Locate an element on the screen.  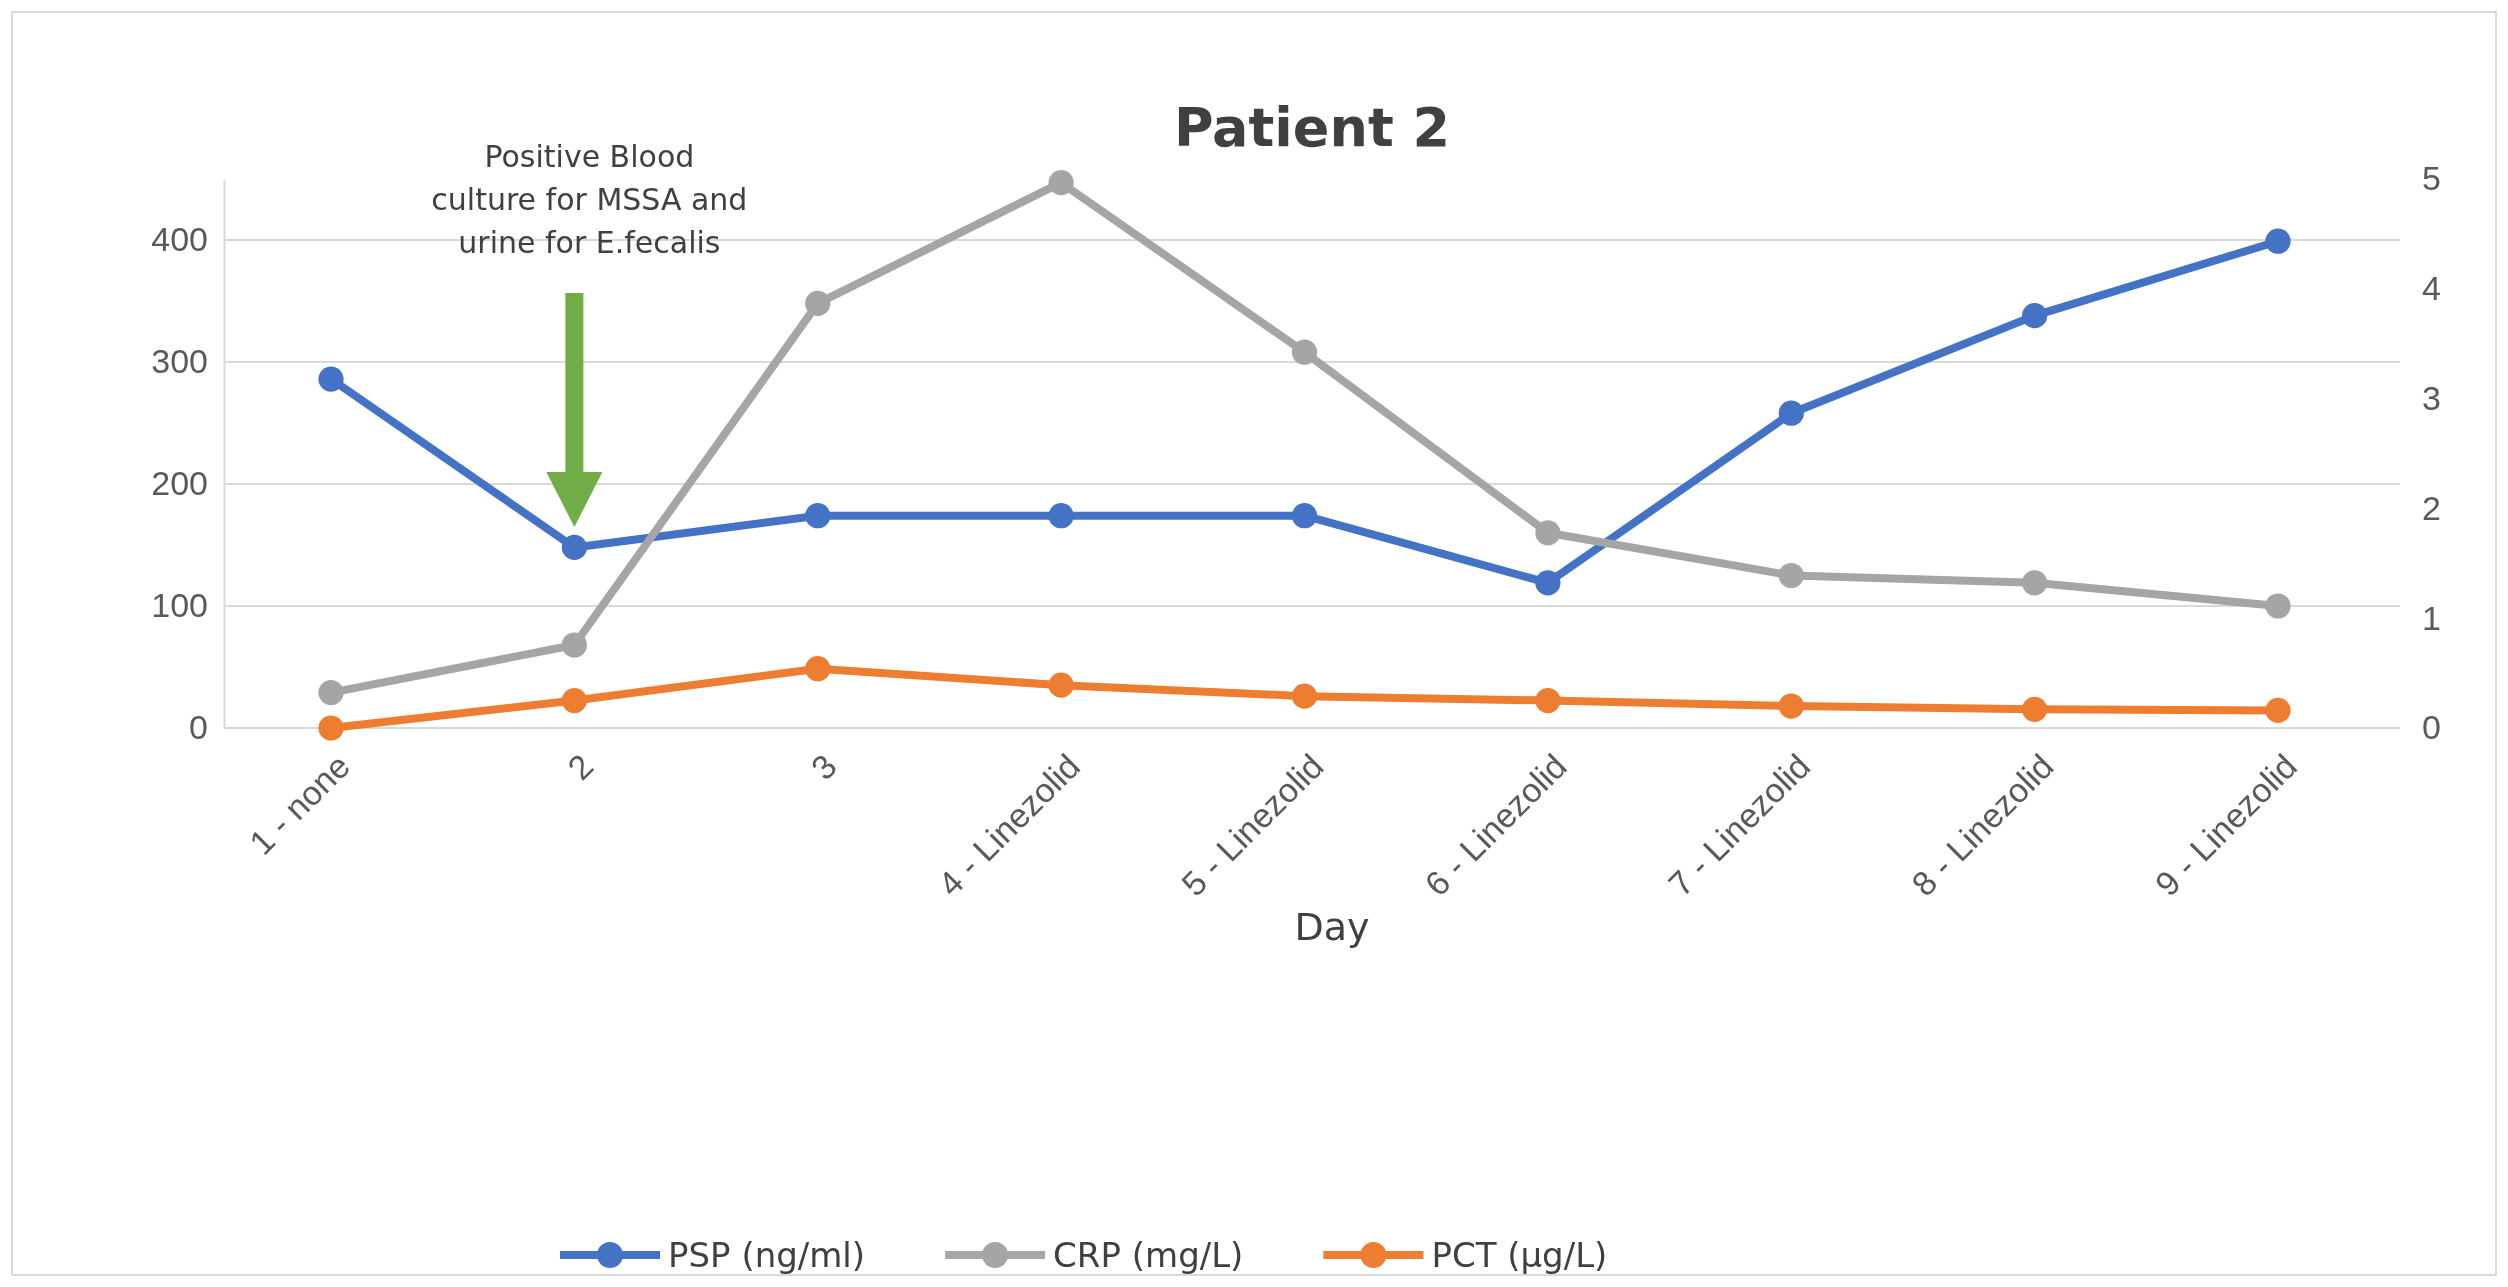
x-axis-title: Day is located at coordinates (1332, 927).